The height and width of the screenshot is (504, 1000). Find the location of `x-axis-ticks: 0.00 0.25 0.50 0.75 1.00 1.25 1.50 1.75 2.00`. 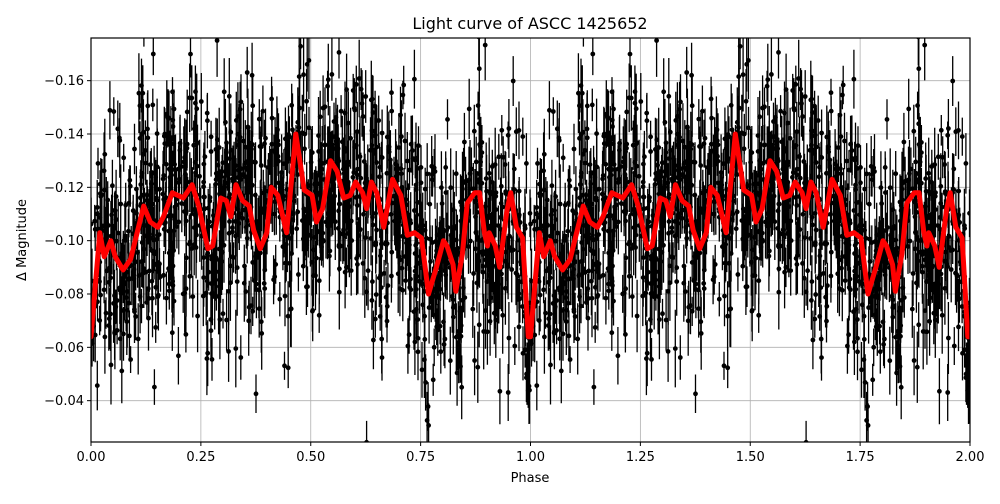

x-axis-ticks: 0.00 0.25 0.50 0.75 1.00 1.25 1.50 1.75 2.00 is located at coordinates (531, 453).